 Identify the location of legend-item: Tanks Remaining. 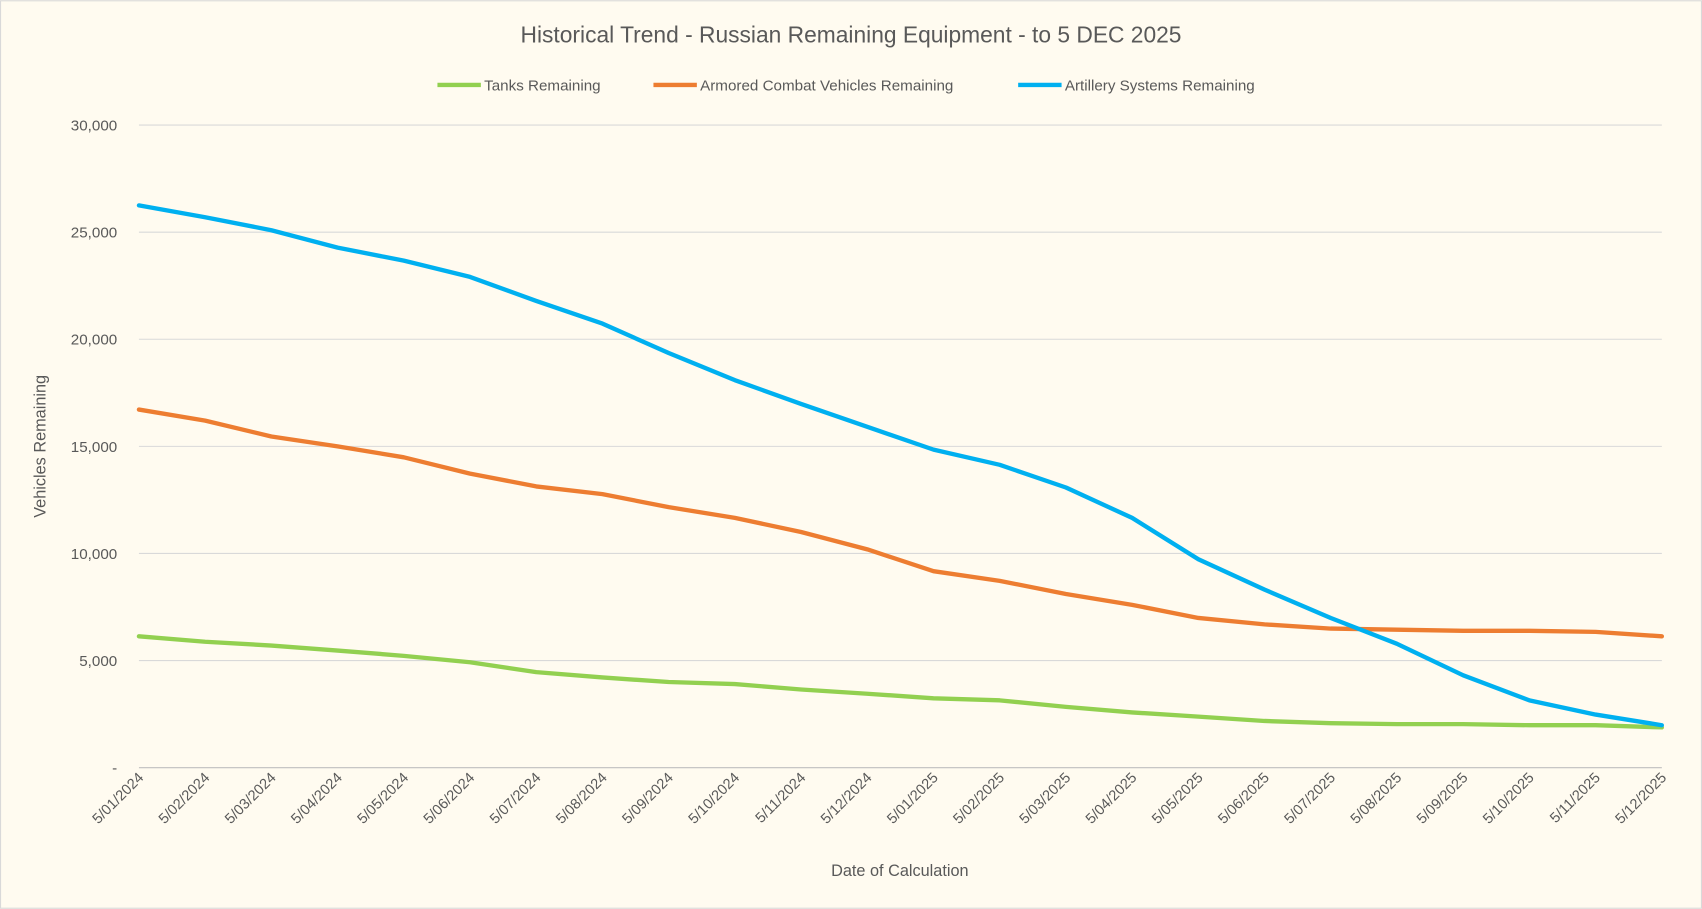
(519, 85).